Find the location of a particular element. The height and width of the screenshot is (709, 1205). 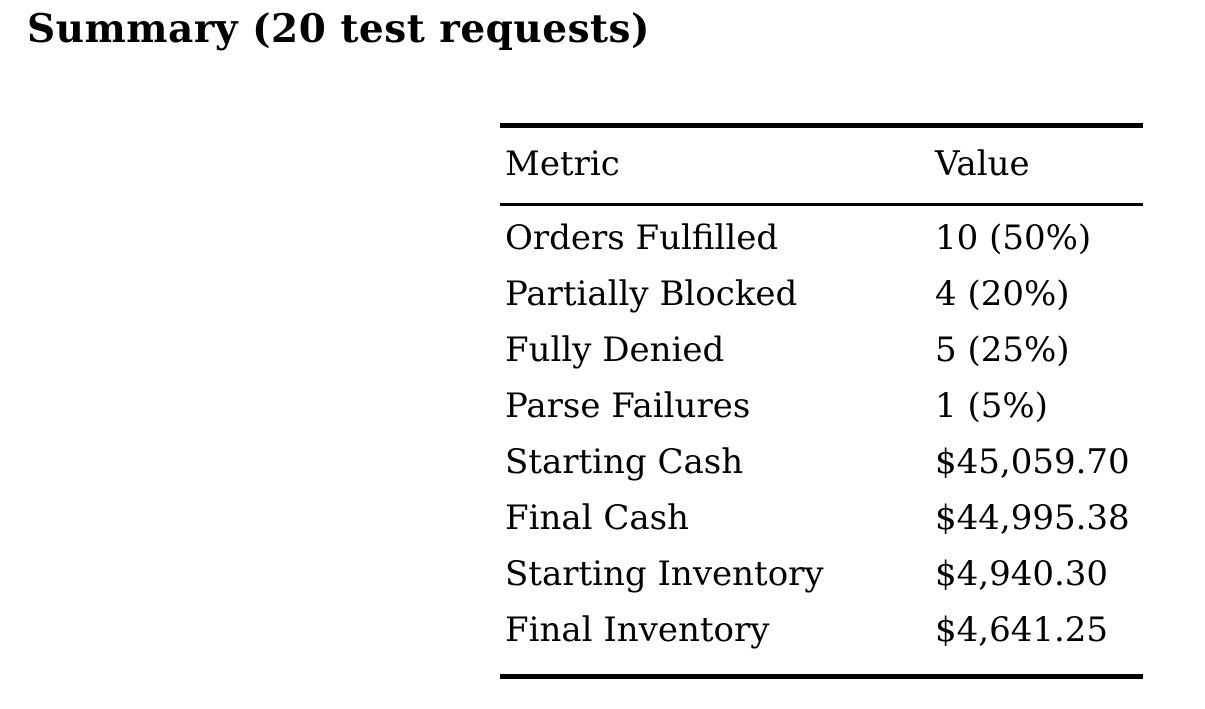

table-row: Final Cash $44,995.38 is located at coordinates (821, 518).